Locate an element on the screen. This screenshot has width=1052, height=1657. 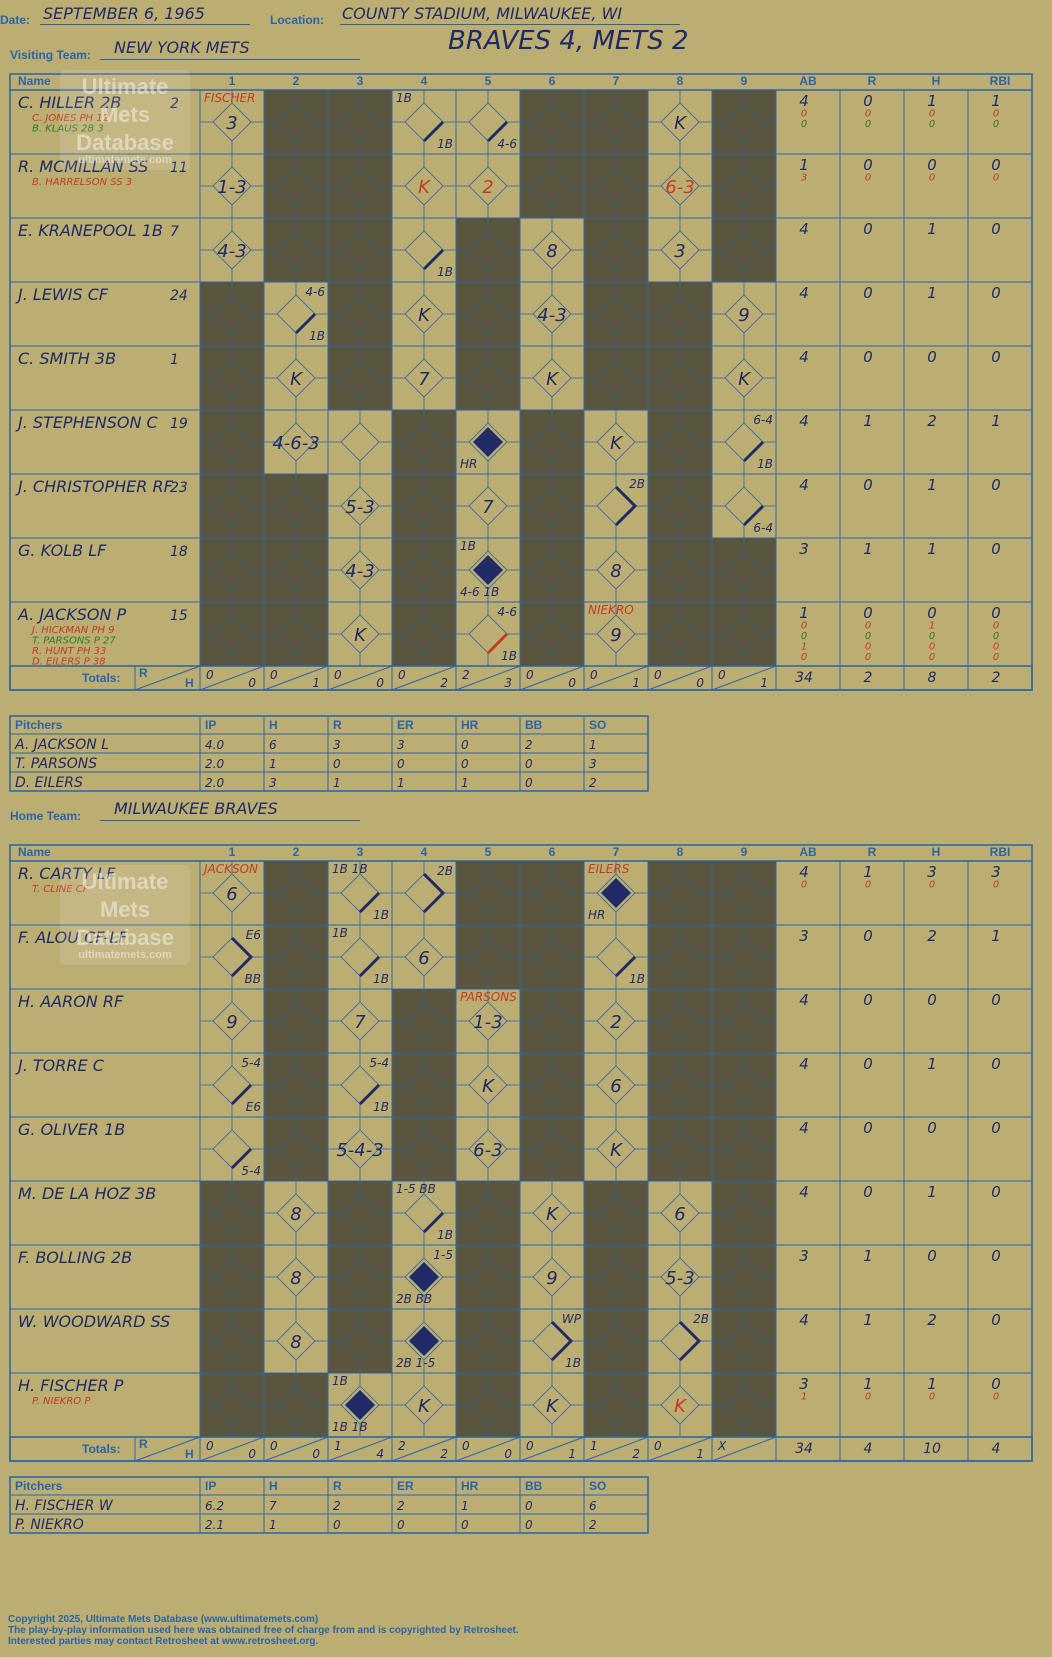
player-name: J. LEWIS CF is located at coordinates (62, 294).